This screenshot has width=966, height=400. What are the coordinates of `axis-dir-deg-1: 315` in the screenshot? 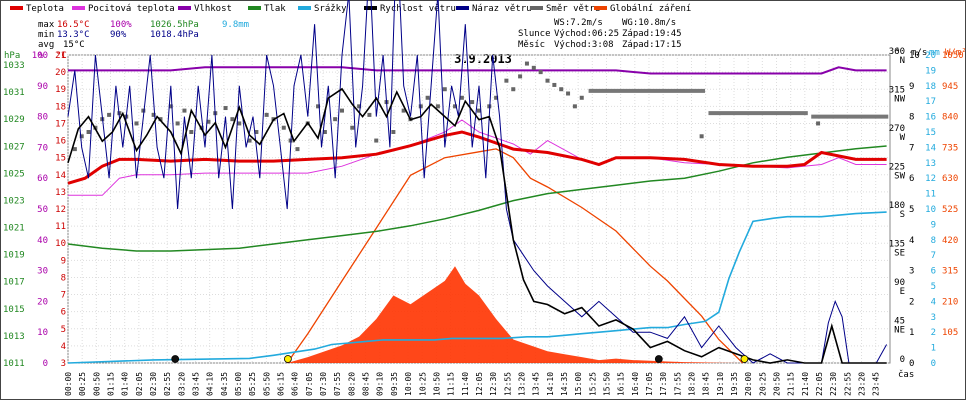 It's located at (897, 91).